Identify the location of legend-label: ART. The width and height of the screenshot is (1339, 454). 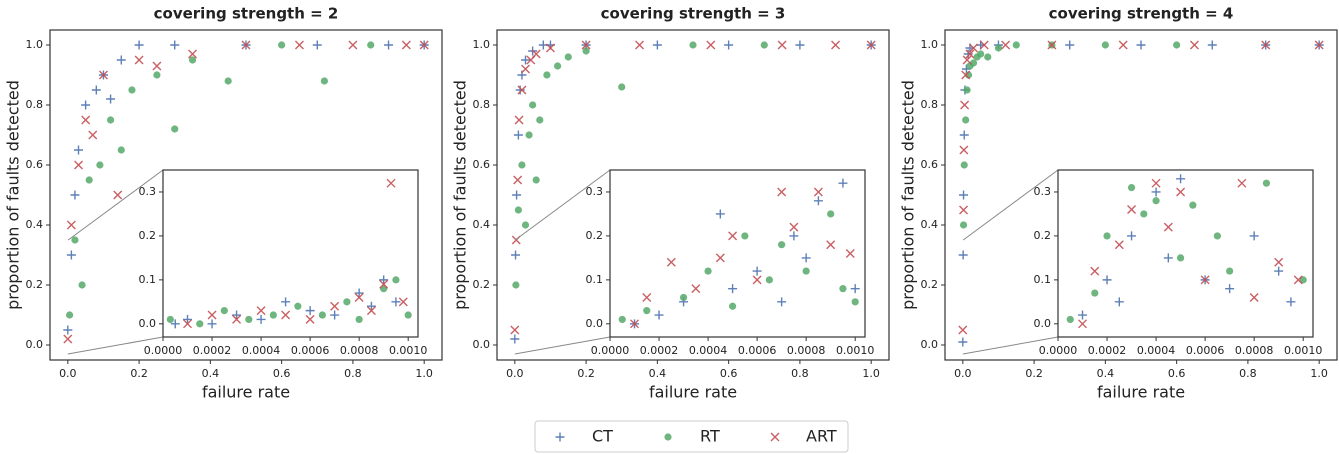
(821, 436).